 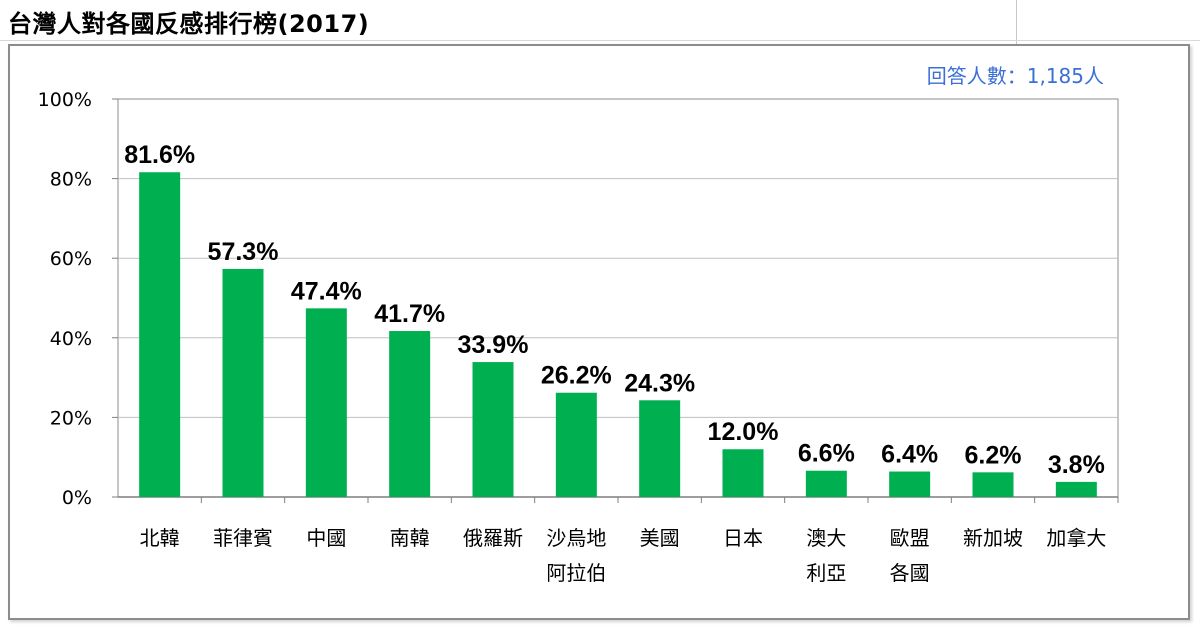 I want to click on category-label: 菲律賓, so click(x=243, y=538).